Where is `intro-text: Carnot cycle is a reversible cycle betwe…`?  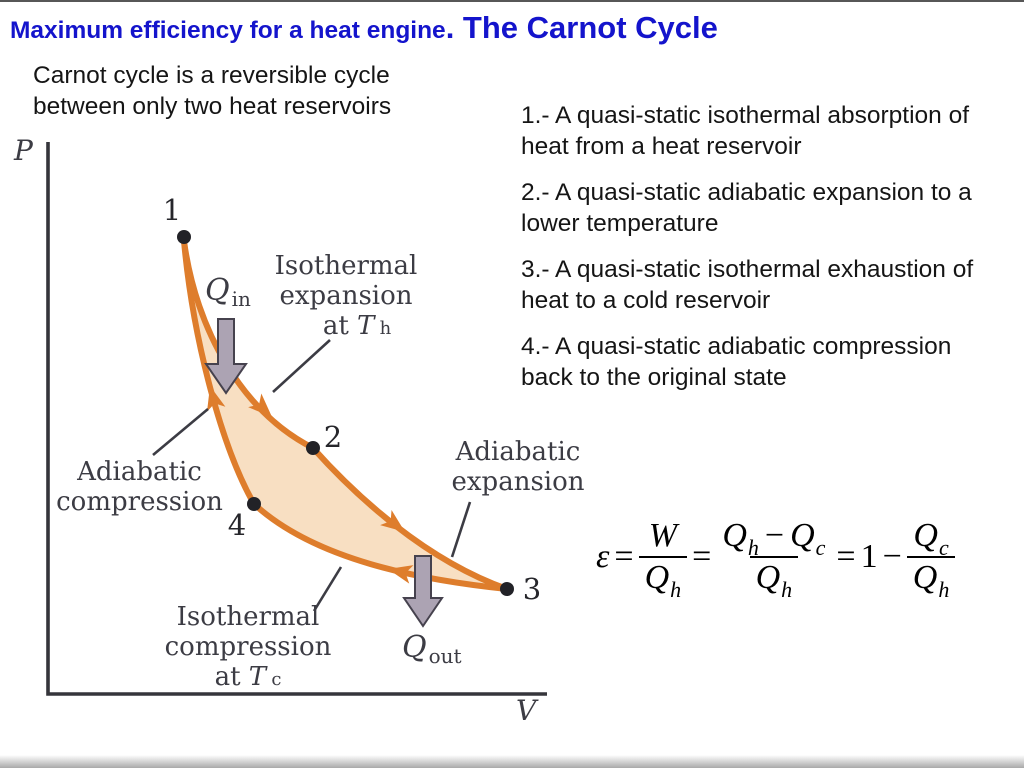
intro-text: Carnot cycle is a reversible cycle betwe… is located at coordinates (212, 91).